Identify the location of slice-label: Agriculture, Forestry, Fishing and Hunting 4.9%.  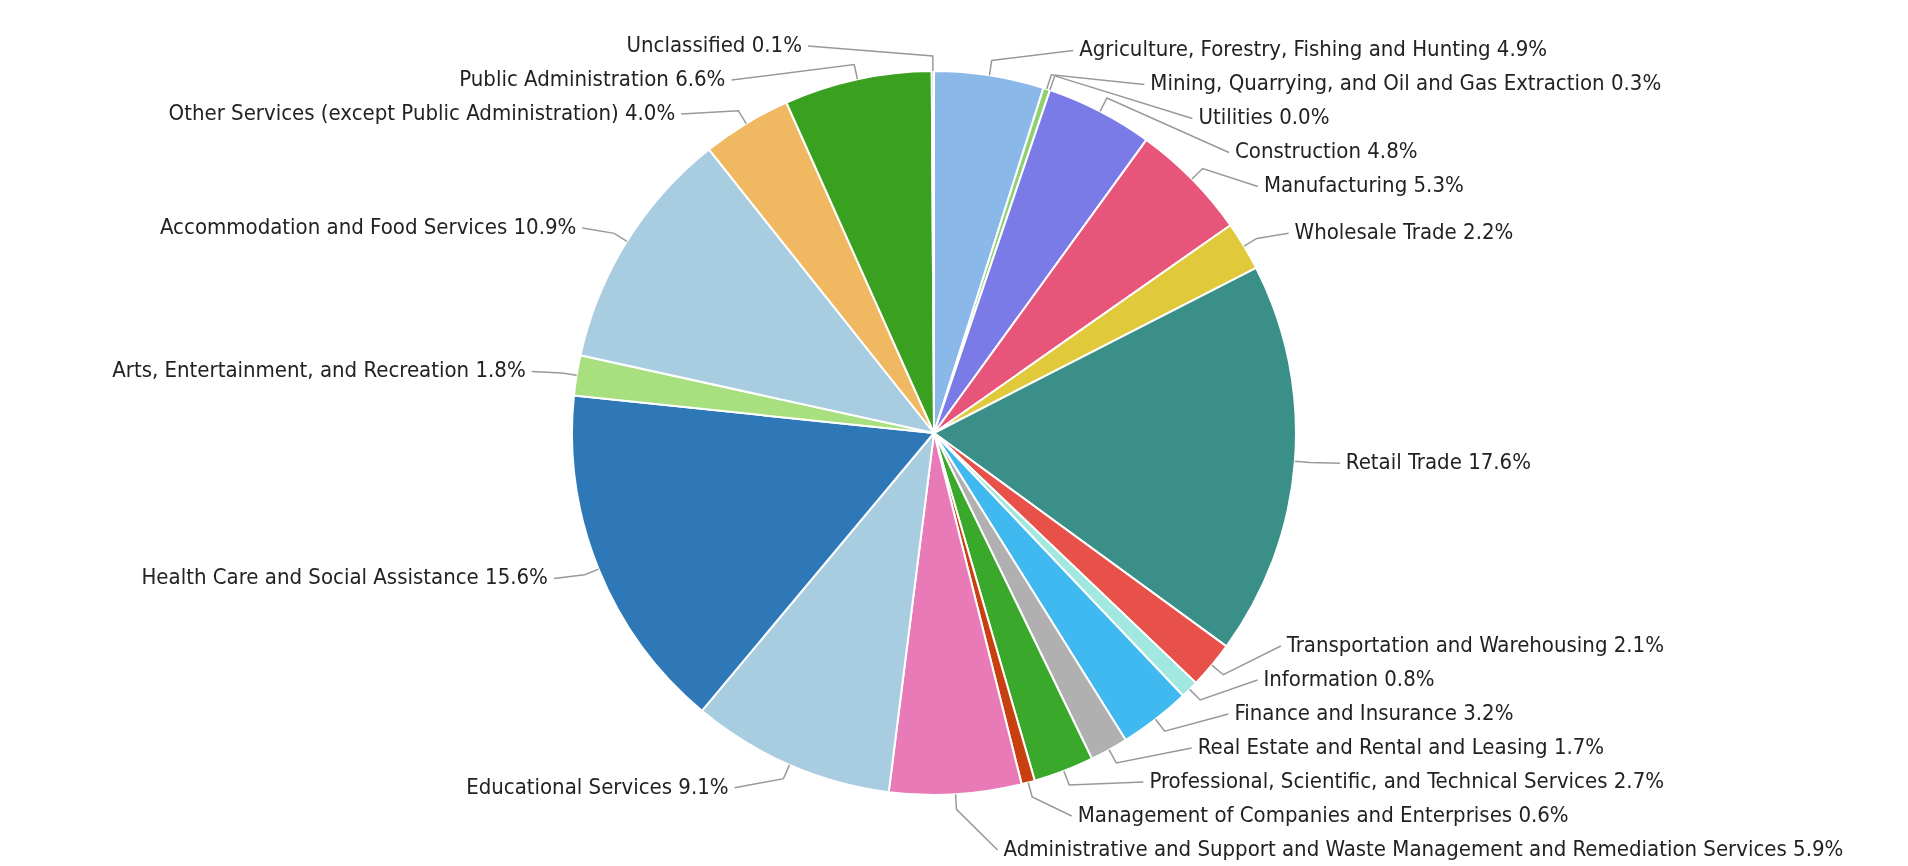
(1313, 49).